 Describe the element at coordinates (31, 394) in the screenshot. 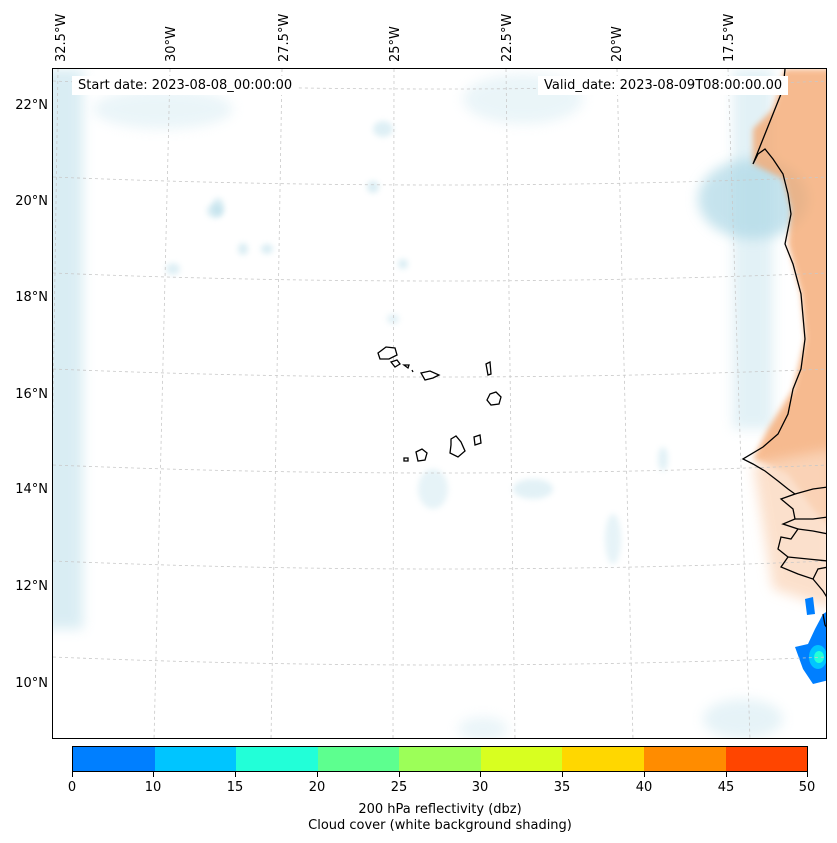

I see `lat-label-16n: 16°N` at that location.